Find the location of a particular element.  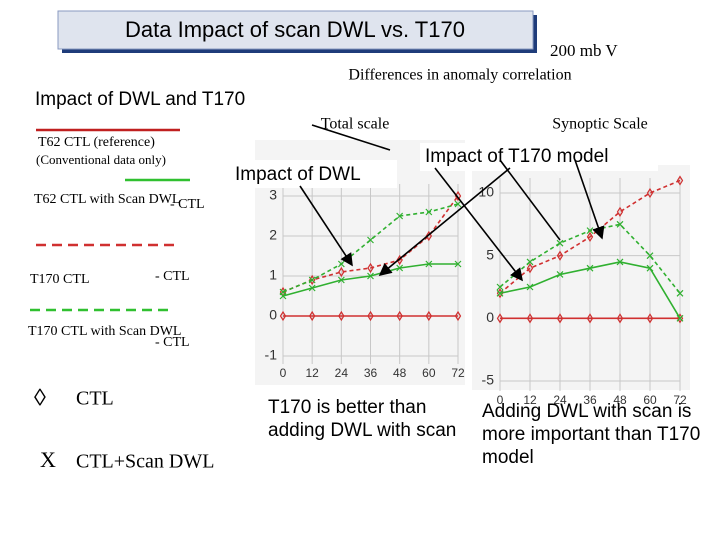

legend-text: T62 CTL with Scan DWL is located at coordinates (107, 199).